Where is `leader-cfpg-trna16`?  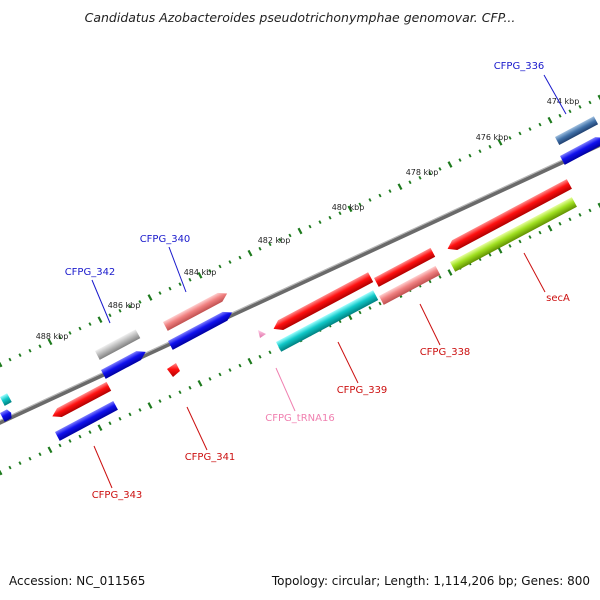 leader-cfpg-trna16 is located at coordinates (285, 389).